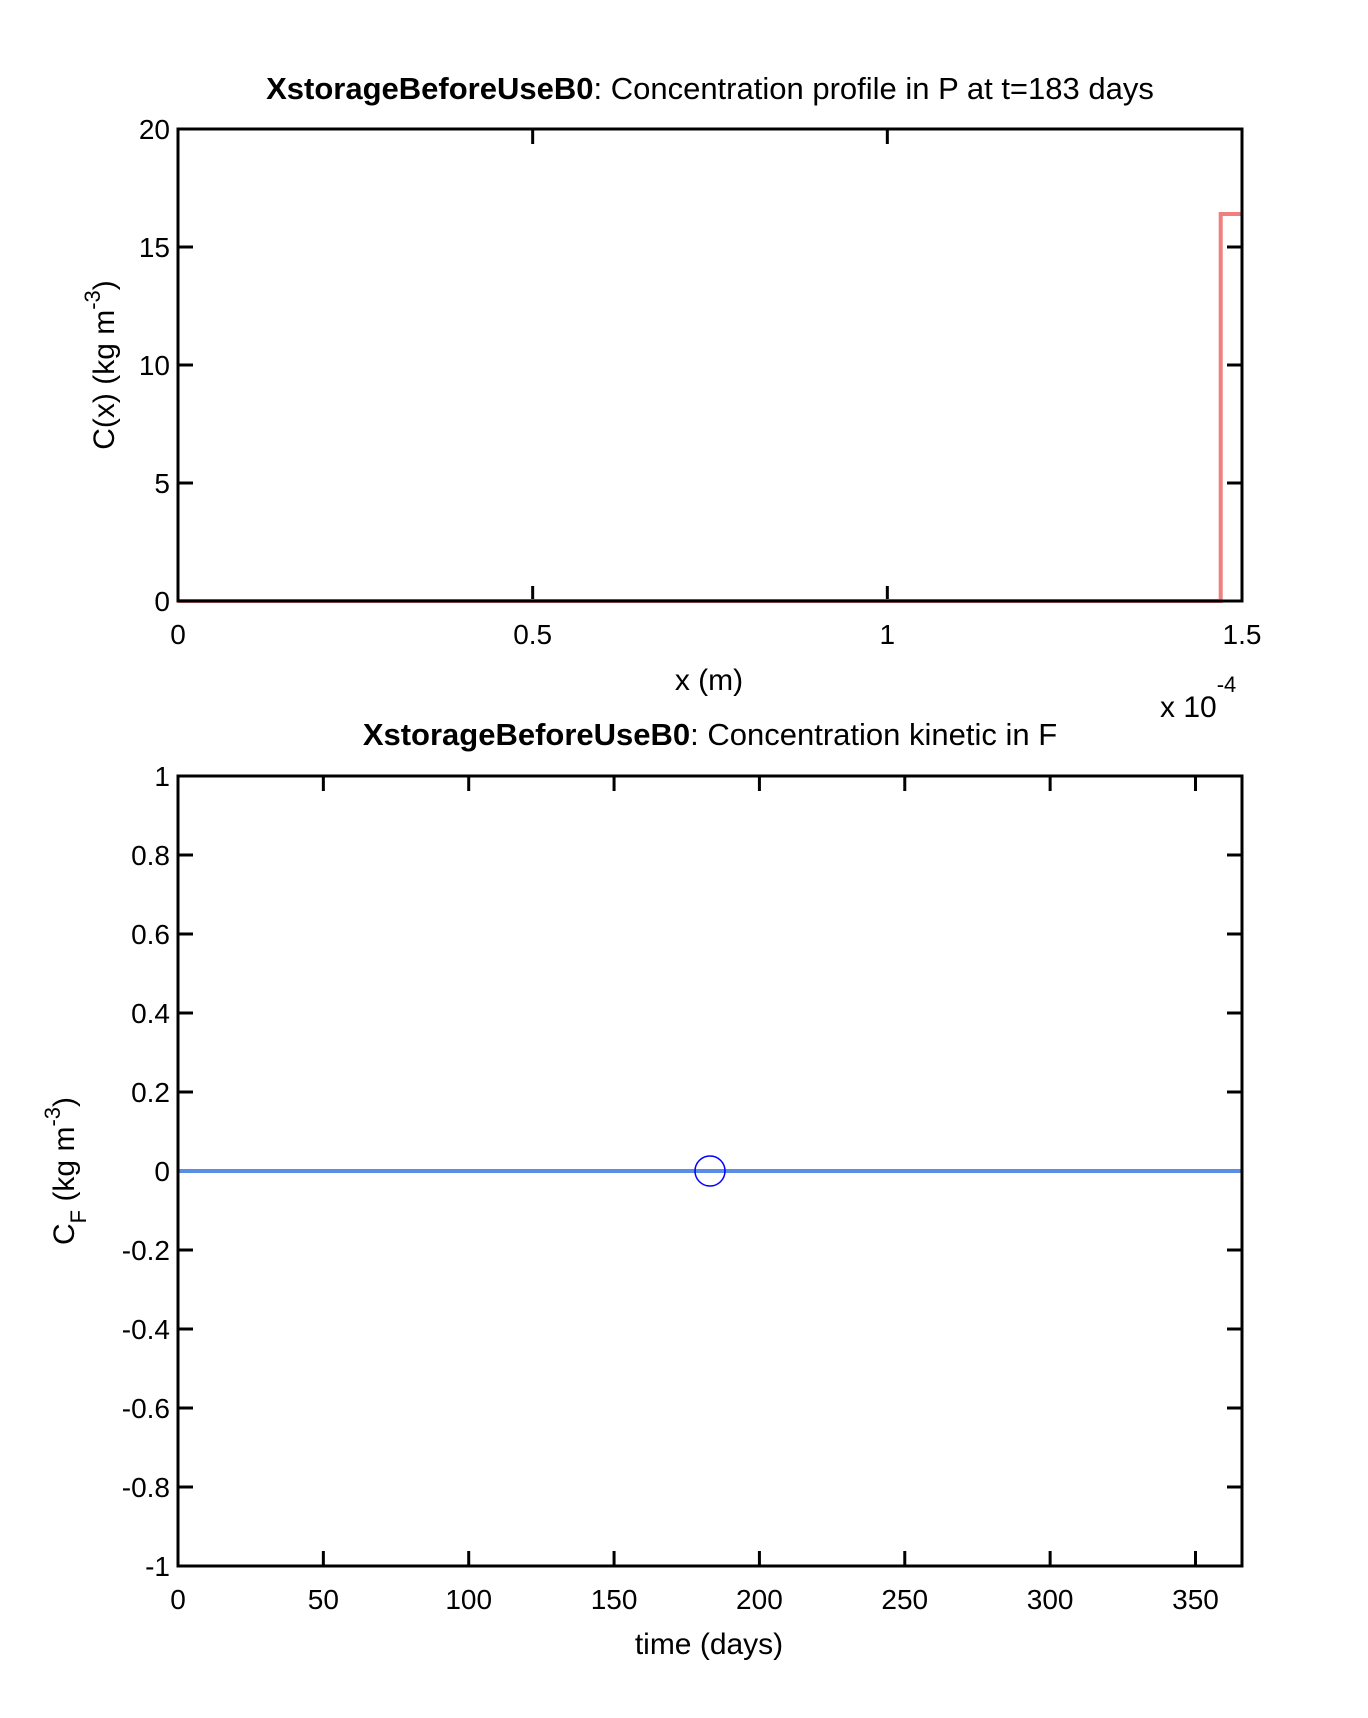 This screenshot has height=1718, width=1368. I want to click on x-tick-label: 100, so click(468, 1599).